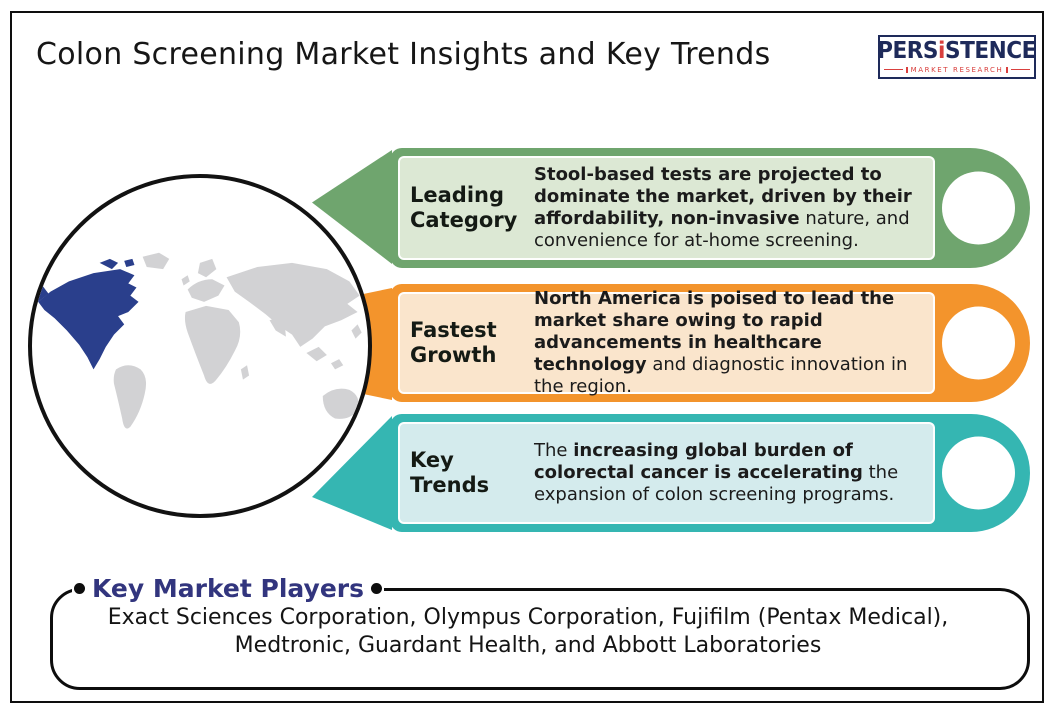  I want to click on region-indonesia, so click(337, 364).